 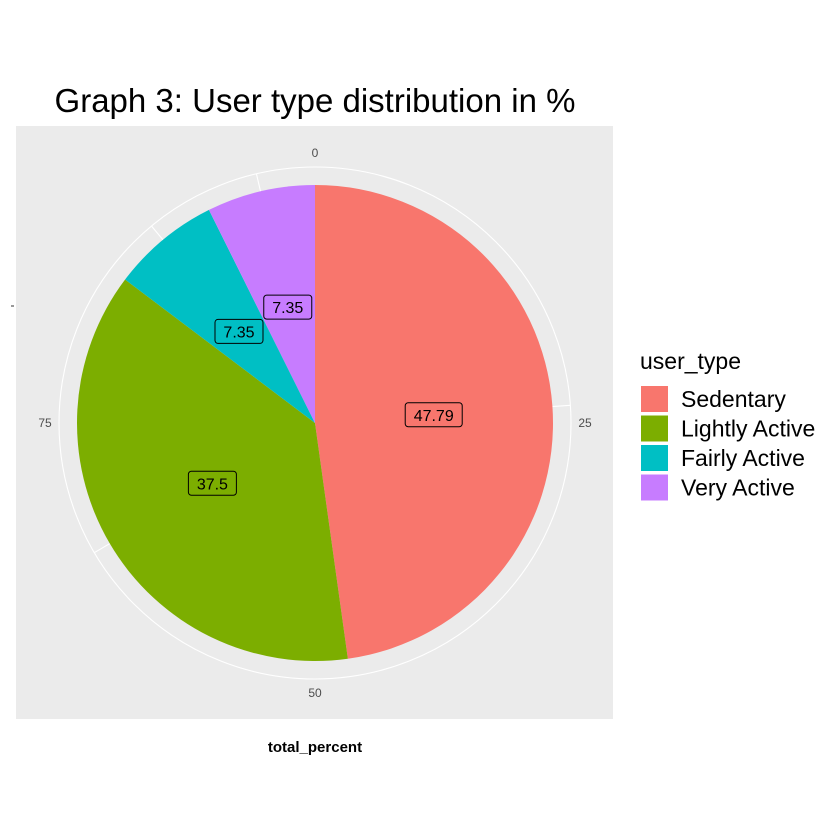 I want to click on slice-data-labels: 47.79 37.5 7.35 7.35, so click(x=325, y=395).